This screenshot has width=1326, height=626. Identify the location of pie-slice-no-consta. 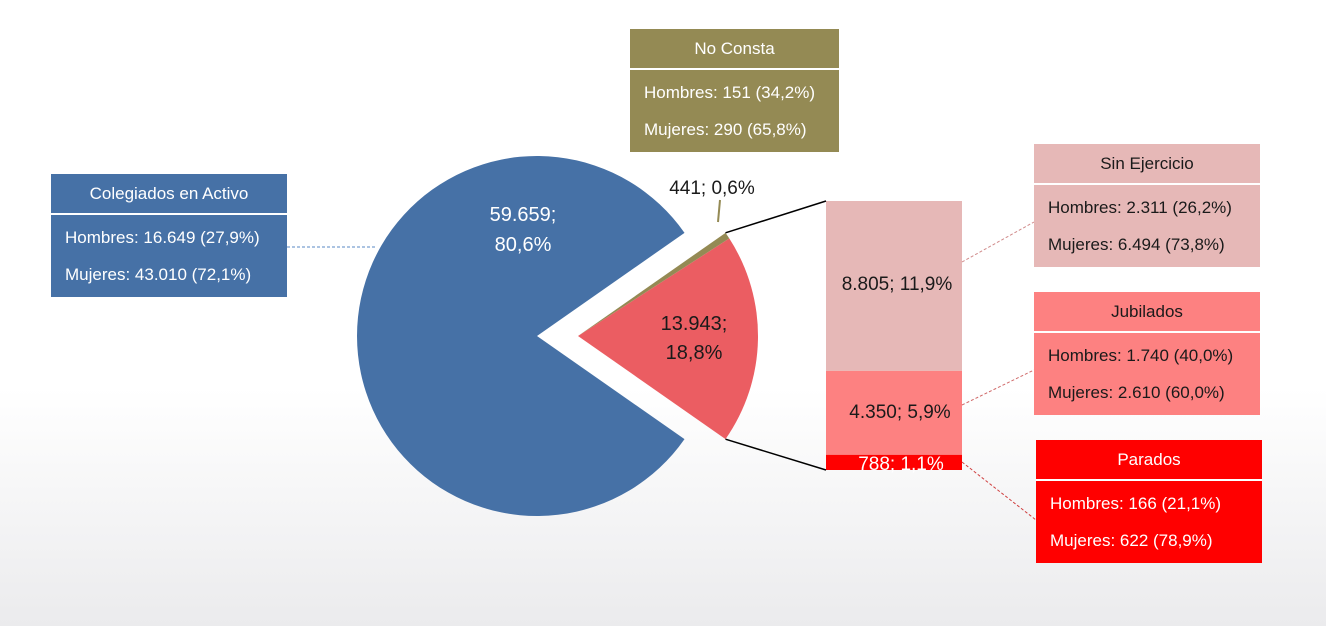
(654, 284).